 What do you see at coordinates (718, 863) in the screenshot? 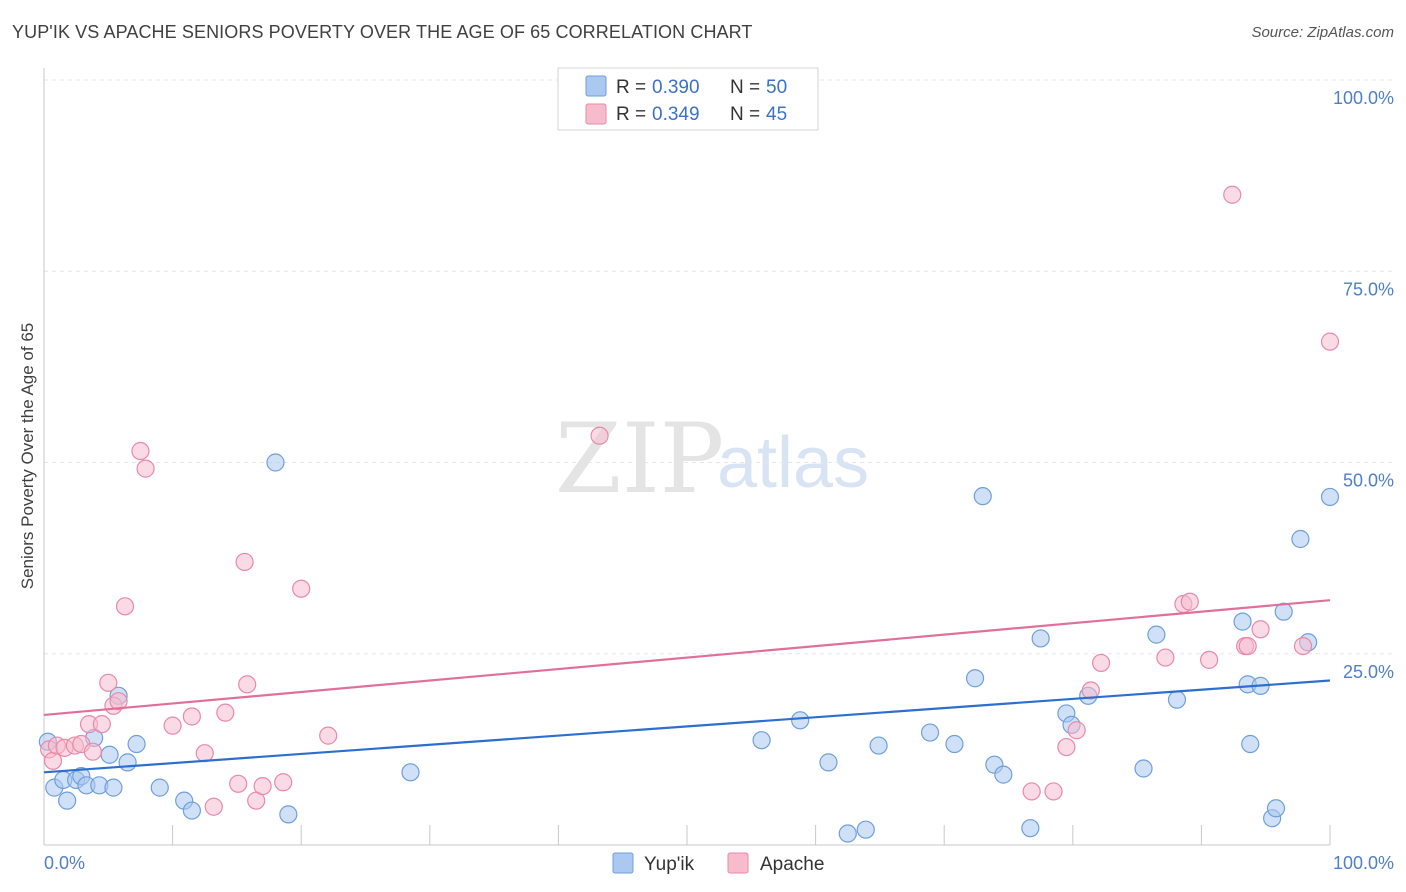
I see `bottom-legend: Yup'ik Apache` at bounding box center [718, 863].